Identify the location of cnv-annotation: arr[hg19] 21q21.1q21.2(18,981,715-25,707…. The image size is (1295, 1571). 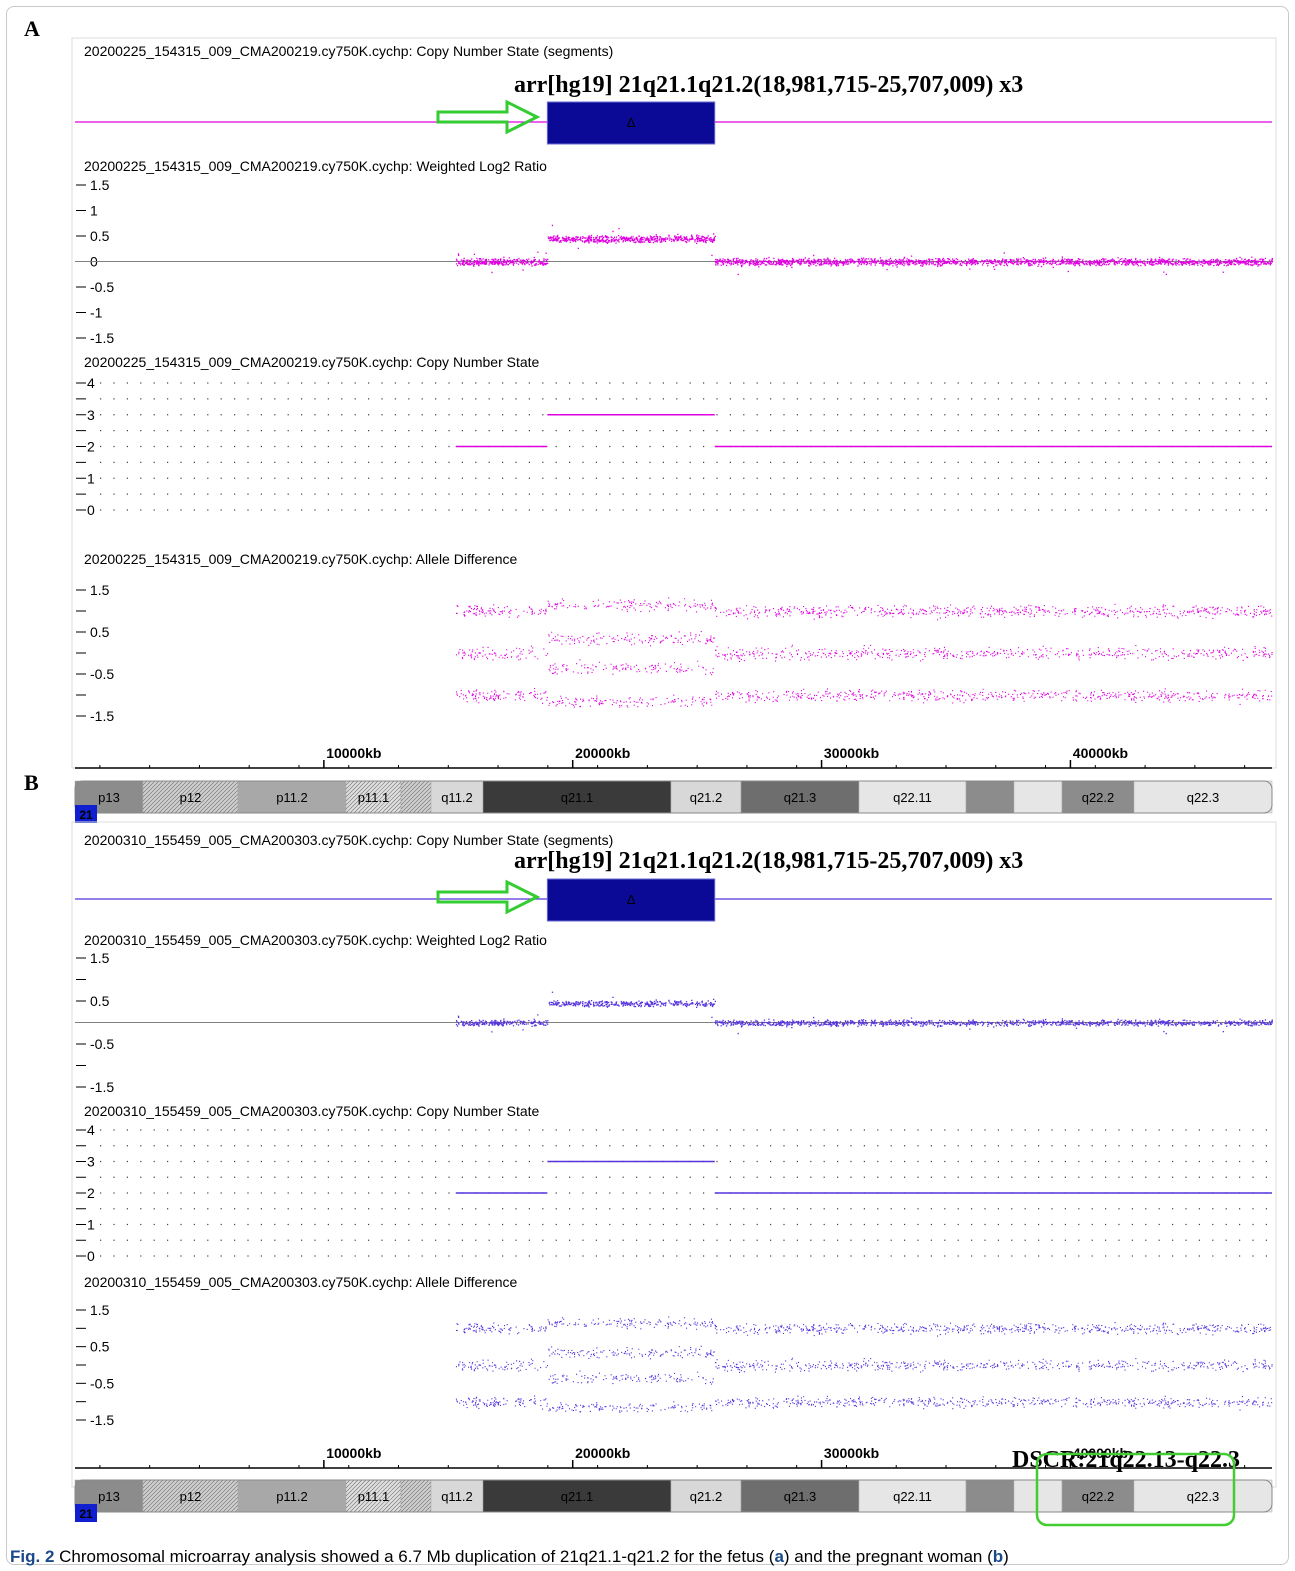
(768, 861).